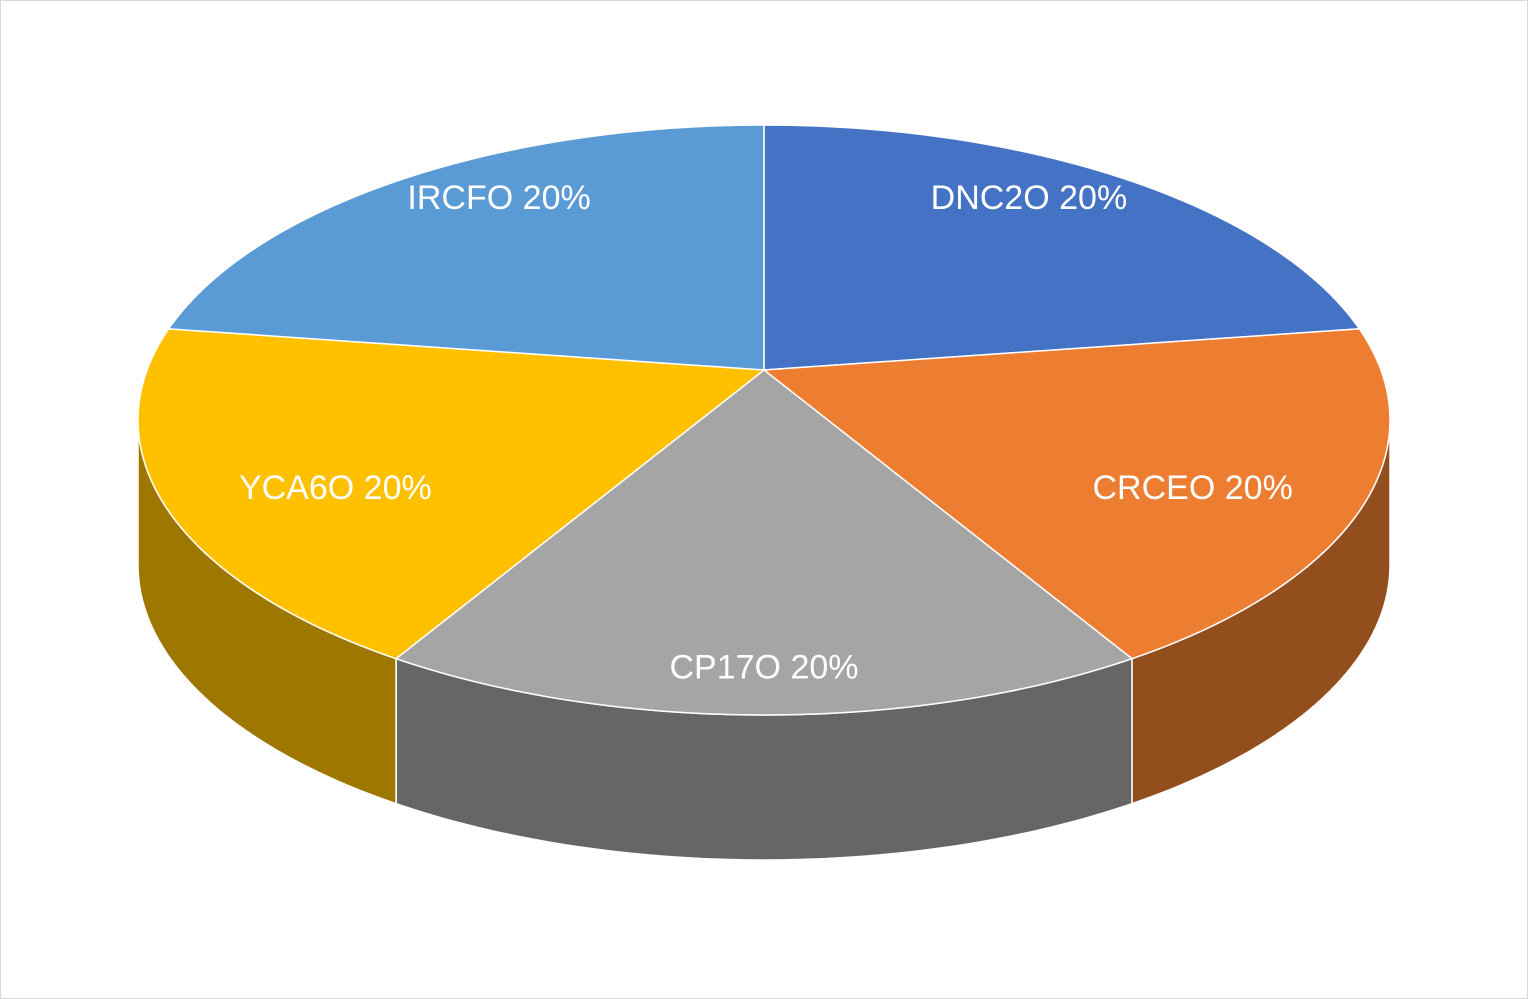  Describe the element at coordinates (1154, 488) in the screenshot. I see `category-label: CRCEO` at that location.